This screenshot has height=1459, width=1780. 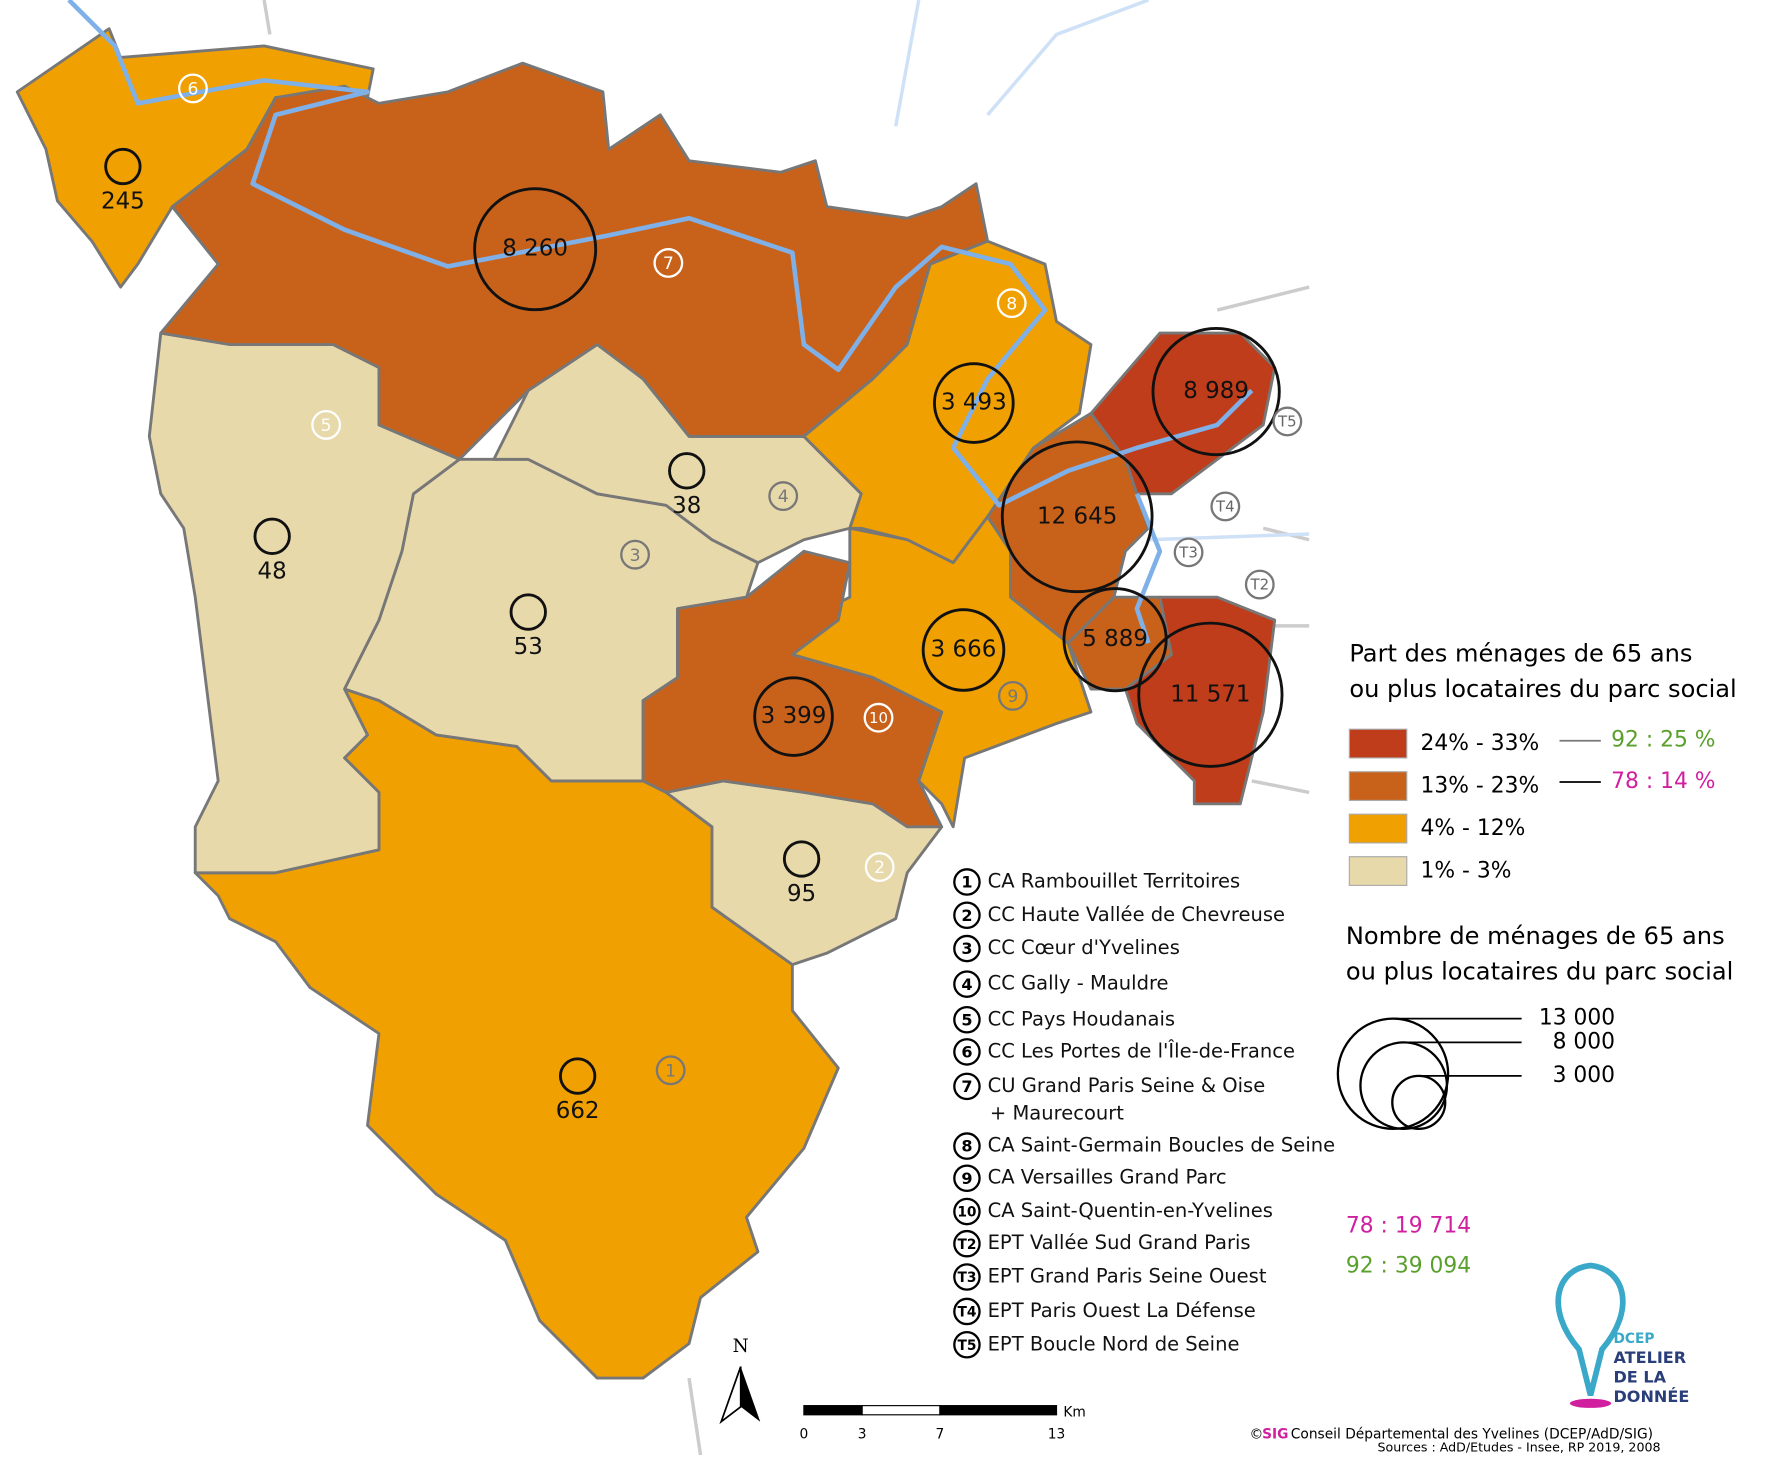 I want to click on legend-class-label: 24% - 33%, so click(x=1480, y=743).